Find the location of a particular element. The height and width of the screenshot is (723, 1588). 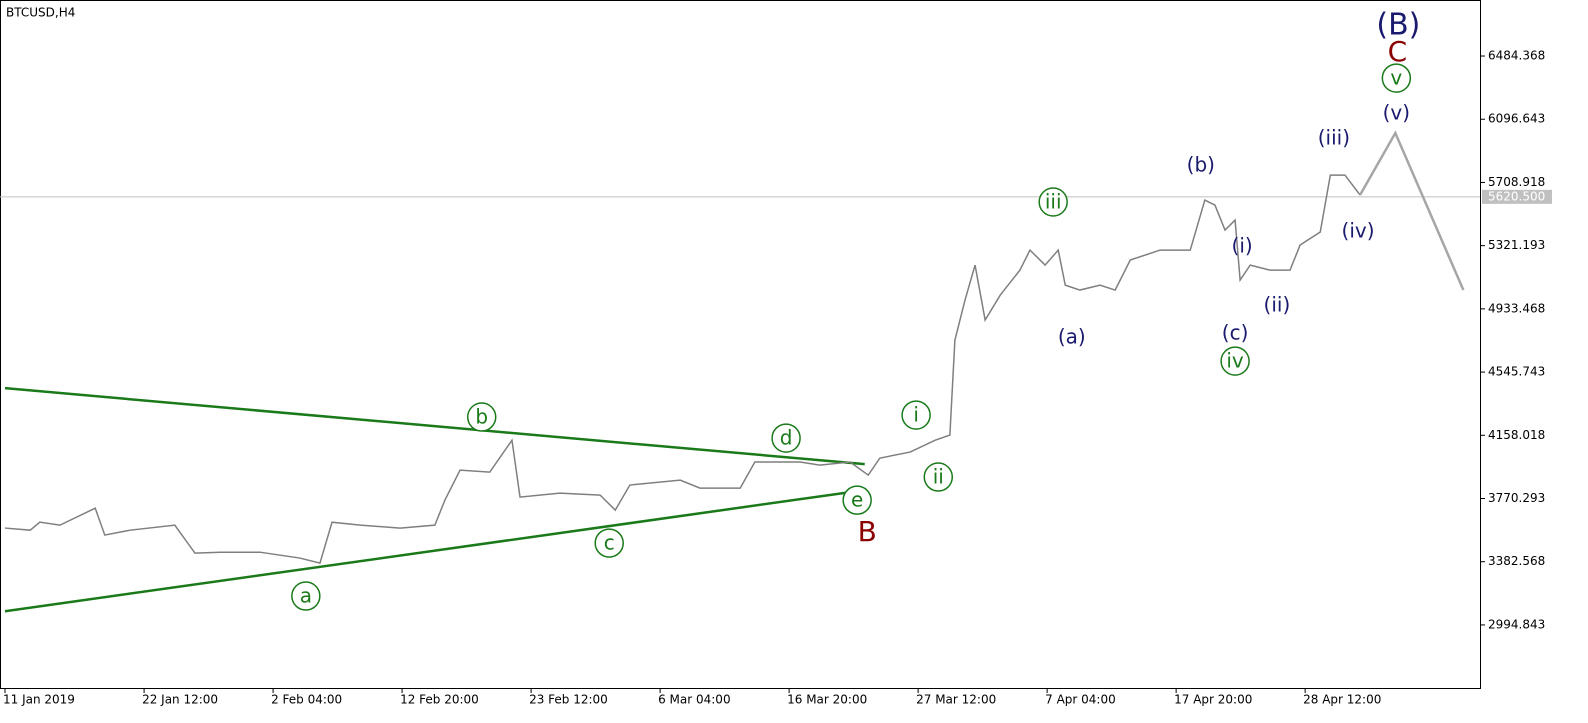

wave-label: c is located at coordinates (609, 543).